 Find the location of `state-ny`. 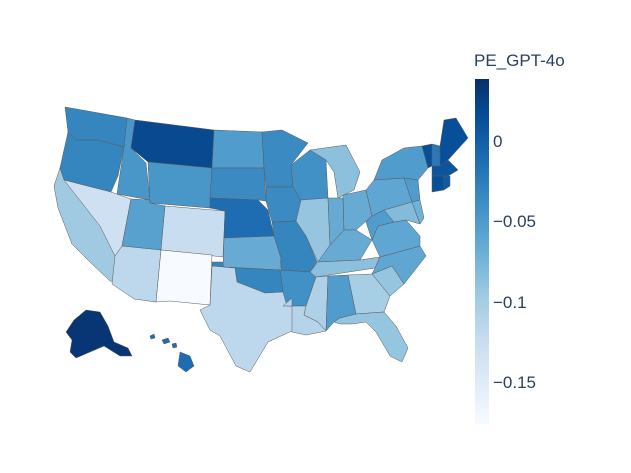

state-ny is located at coordinates (401, 163).